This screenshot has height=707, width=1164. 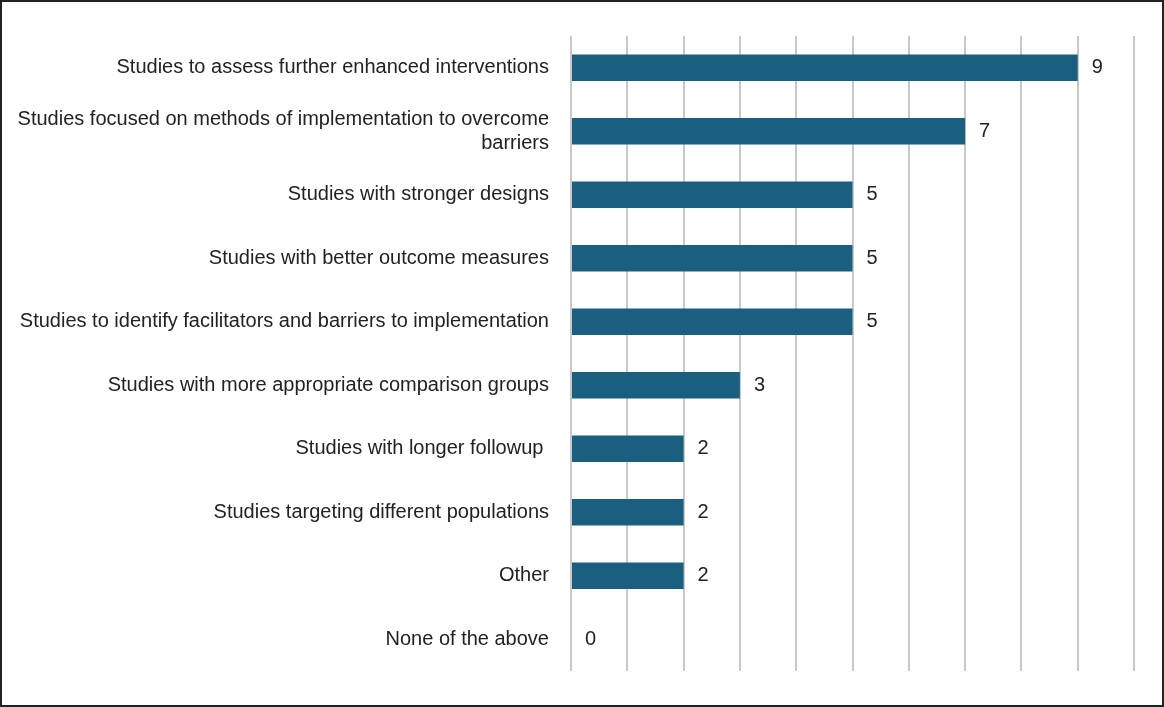 I want to click on data-label: 7, so click(x=985, y=129).